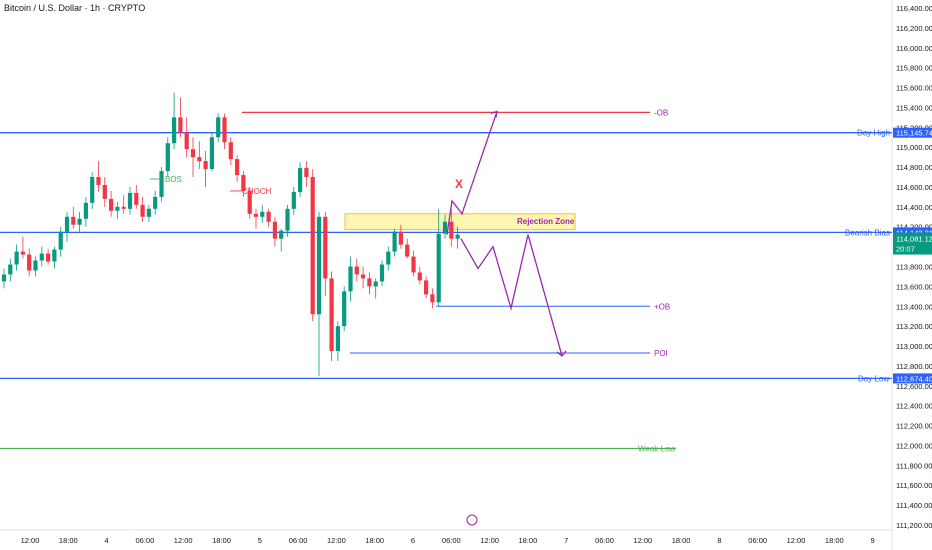 The height and width of the screenshot is (550, 932). I want to click on y-tick-label: 115,400.00, so click(914, 107).